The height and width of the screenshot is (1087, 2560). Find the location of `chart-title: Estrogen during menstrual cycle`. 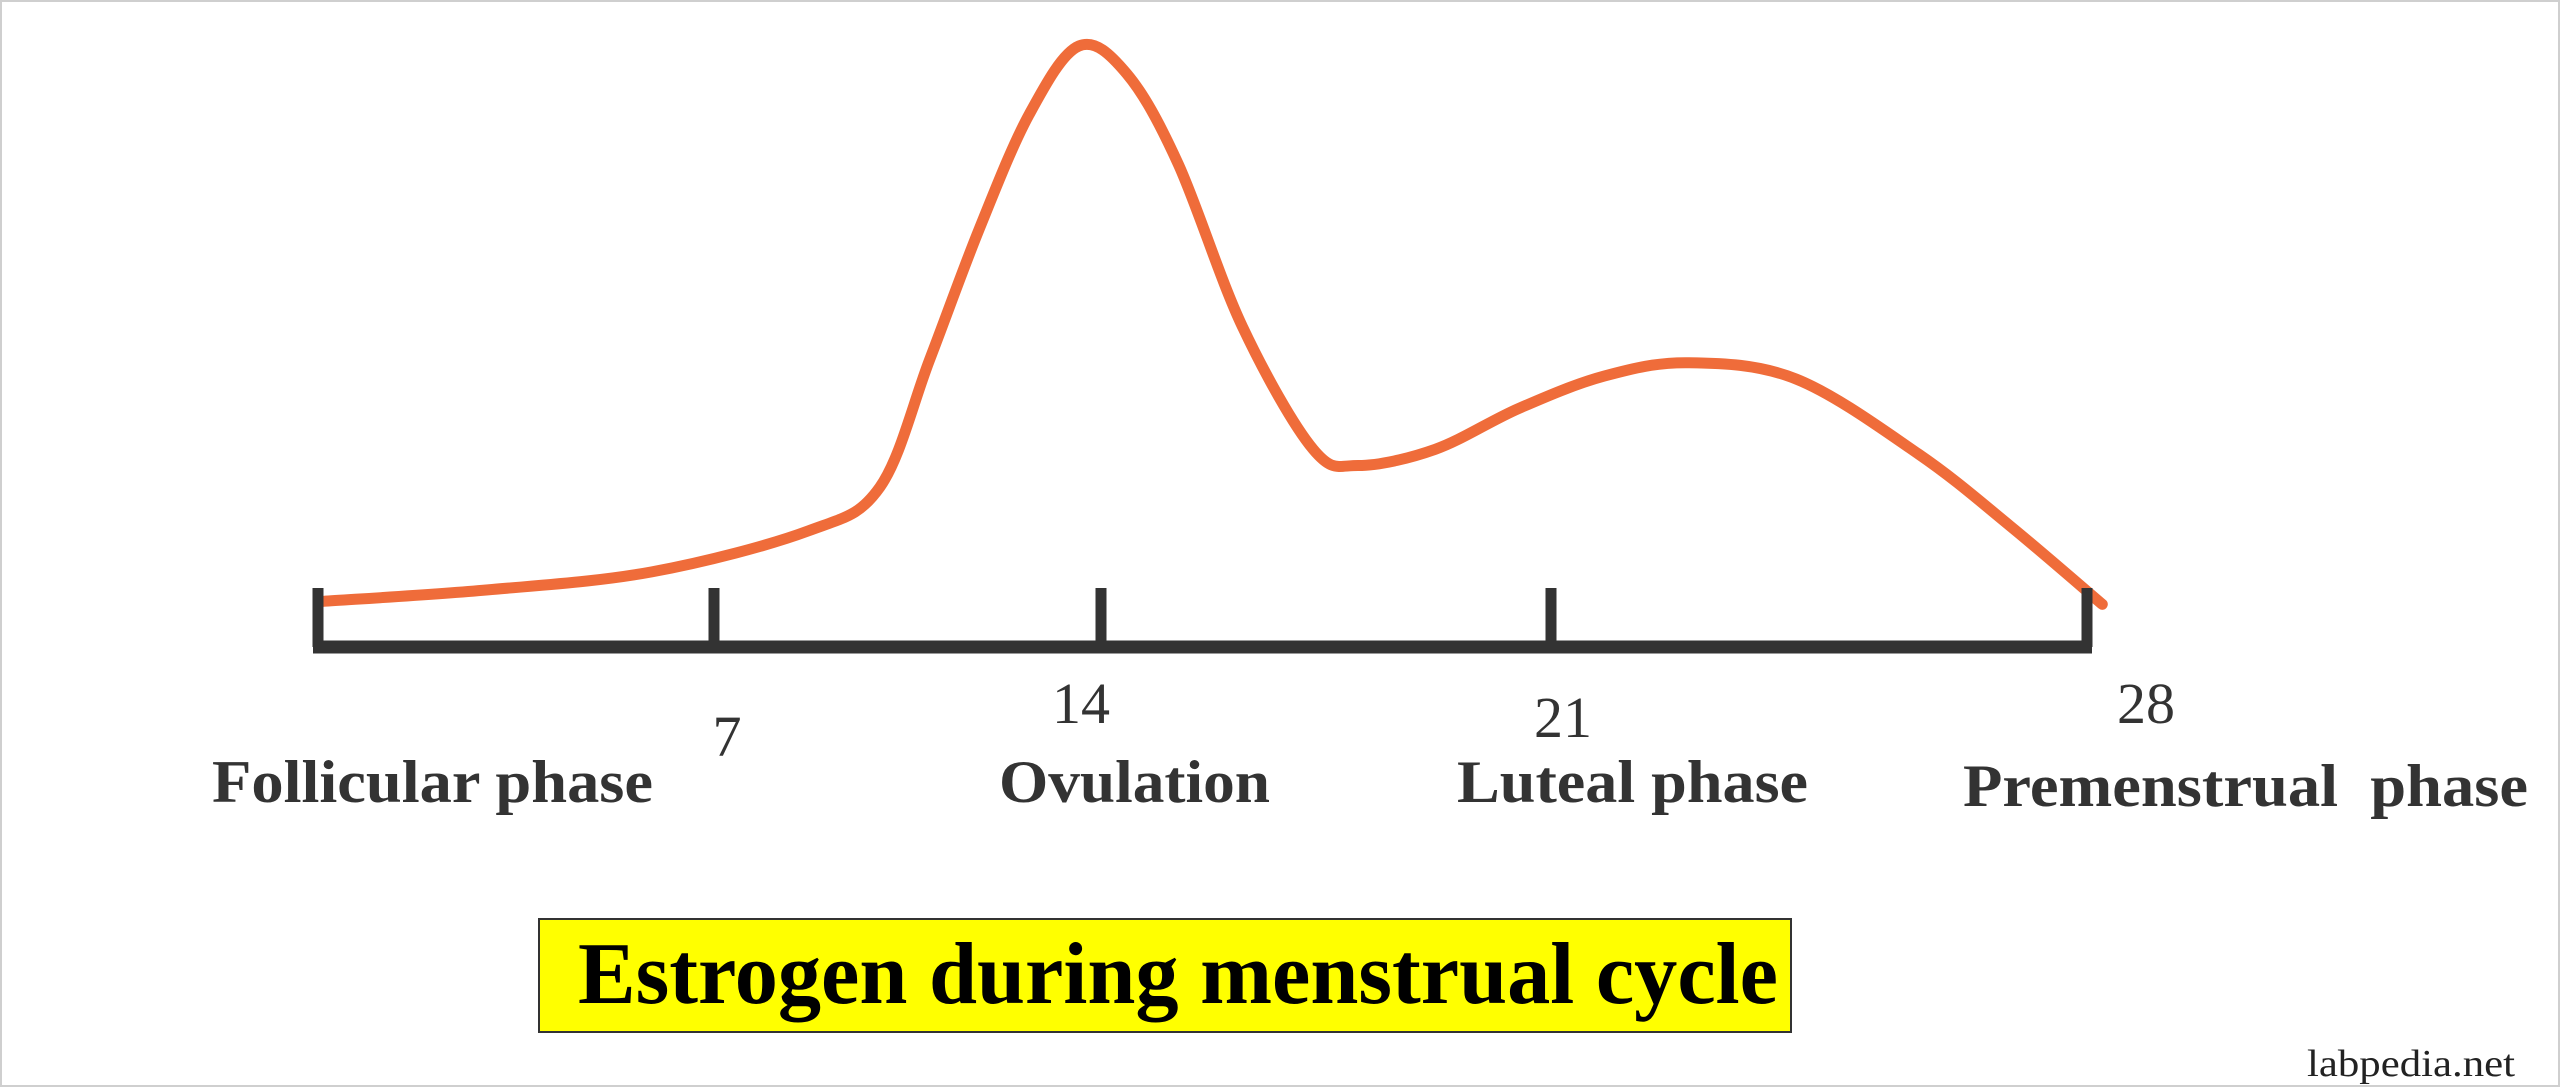

chart-title: Estrogen during menstrual cycle is located at coordinates (1178, 974).